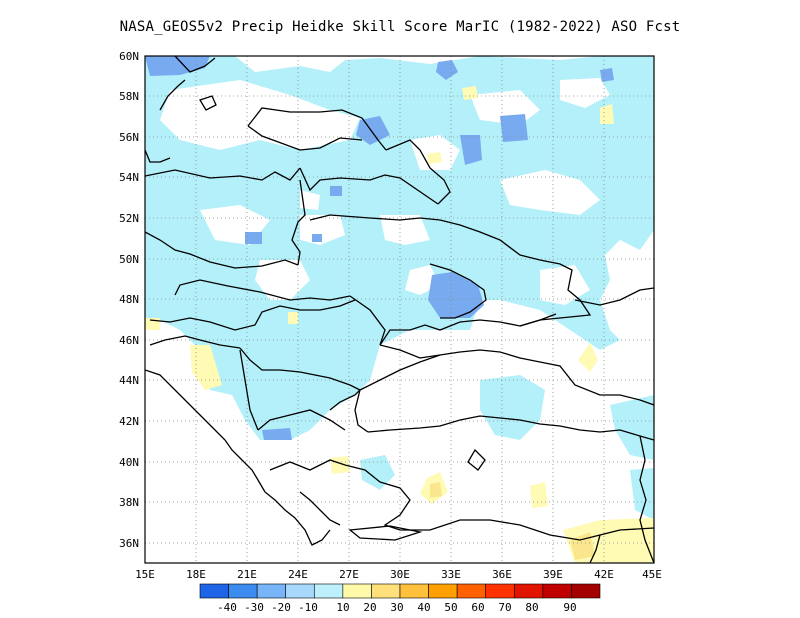  I want to click on lat-label: 50N, so click(129, 259).